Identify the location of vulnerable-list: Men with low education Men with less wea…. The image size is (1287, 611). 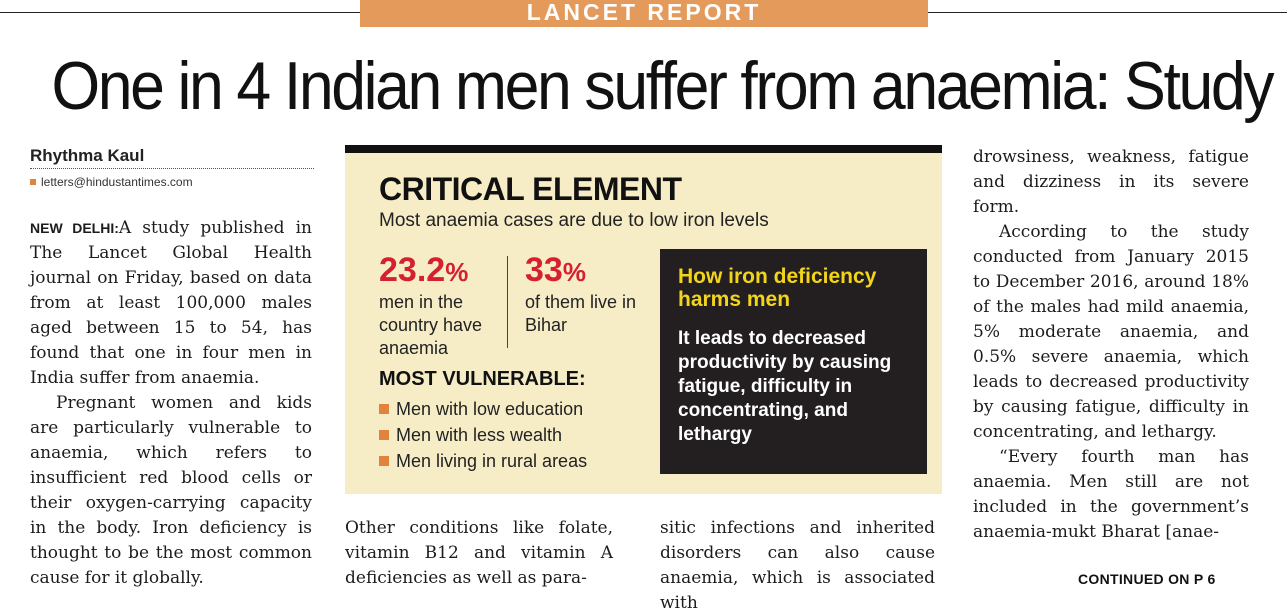
(483, 435).